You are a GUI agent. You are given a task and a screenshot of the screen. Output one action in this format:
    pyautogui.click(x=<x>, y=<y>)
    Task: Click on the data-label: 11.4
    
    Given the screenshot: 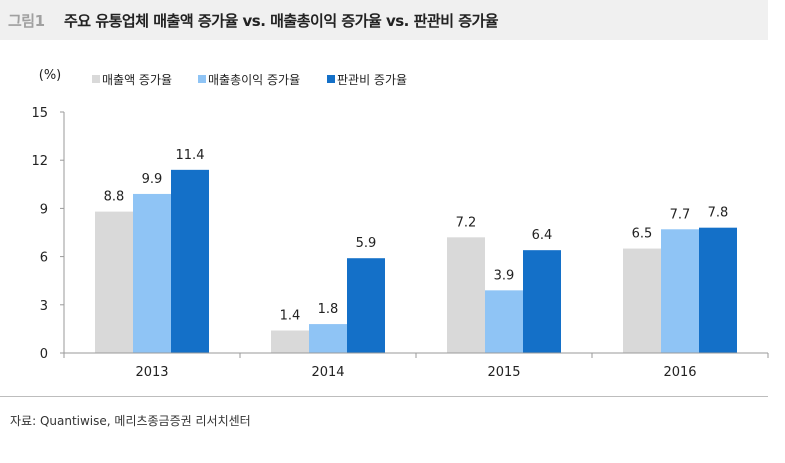 What is the action you would take?
    pyautogui.click(x=190, y=155)
    